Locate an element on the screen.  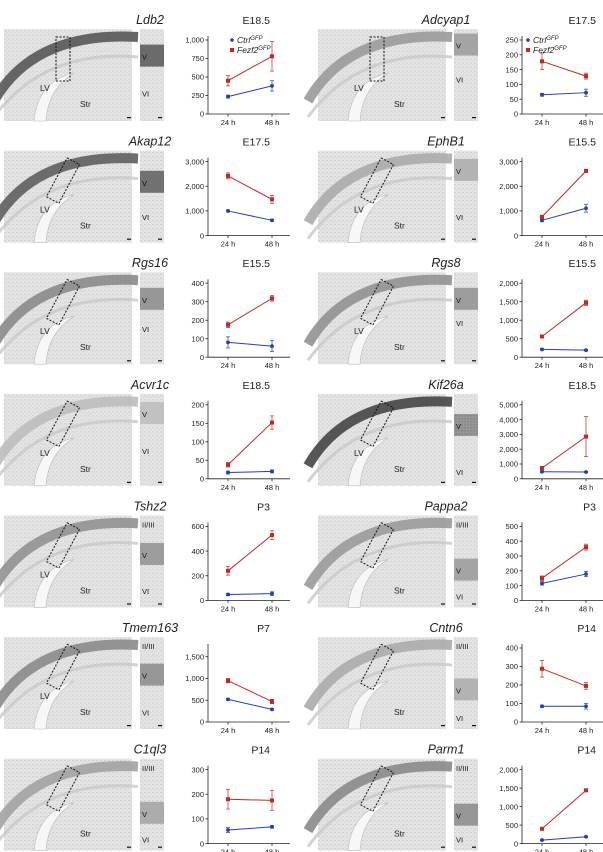
expression-chart: 100 200 300 0 24 h 48 h is located at coordinates (240, 808).